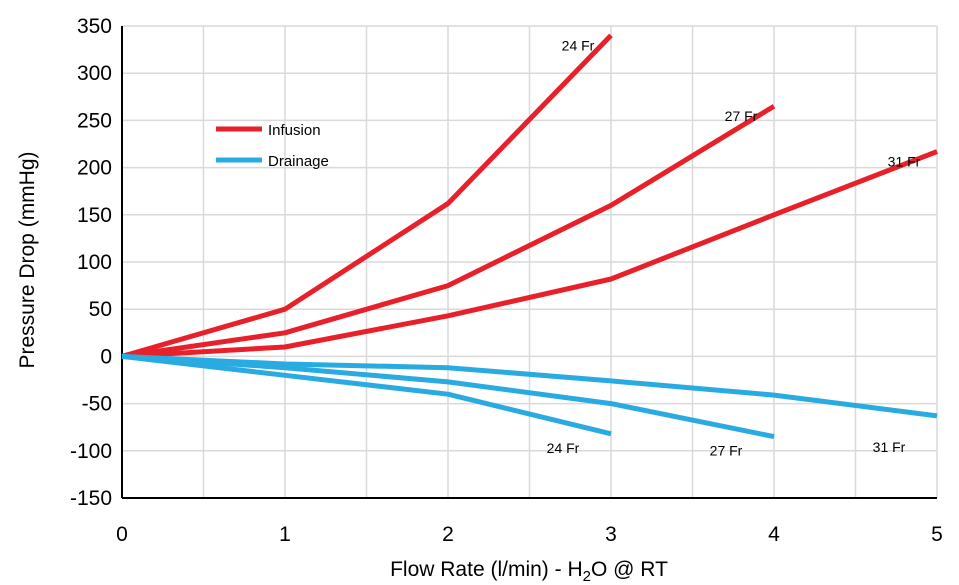  What do you see at coordinates (298, 161) in the screenshot?
I see `legend-drainage-label: Drainage` at bounding box center [298, 161].